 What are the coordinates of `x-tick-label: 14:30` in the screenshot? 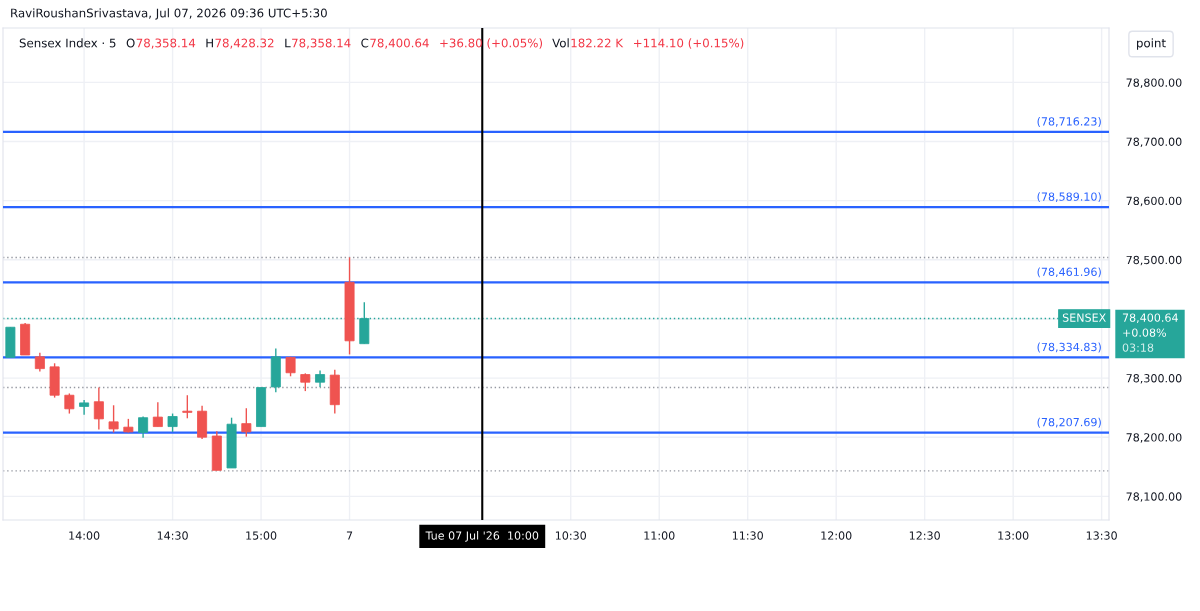 It's located at (172, 535).